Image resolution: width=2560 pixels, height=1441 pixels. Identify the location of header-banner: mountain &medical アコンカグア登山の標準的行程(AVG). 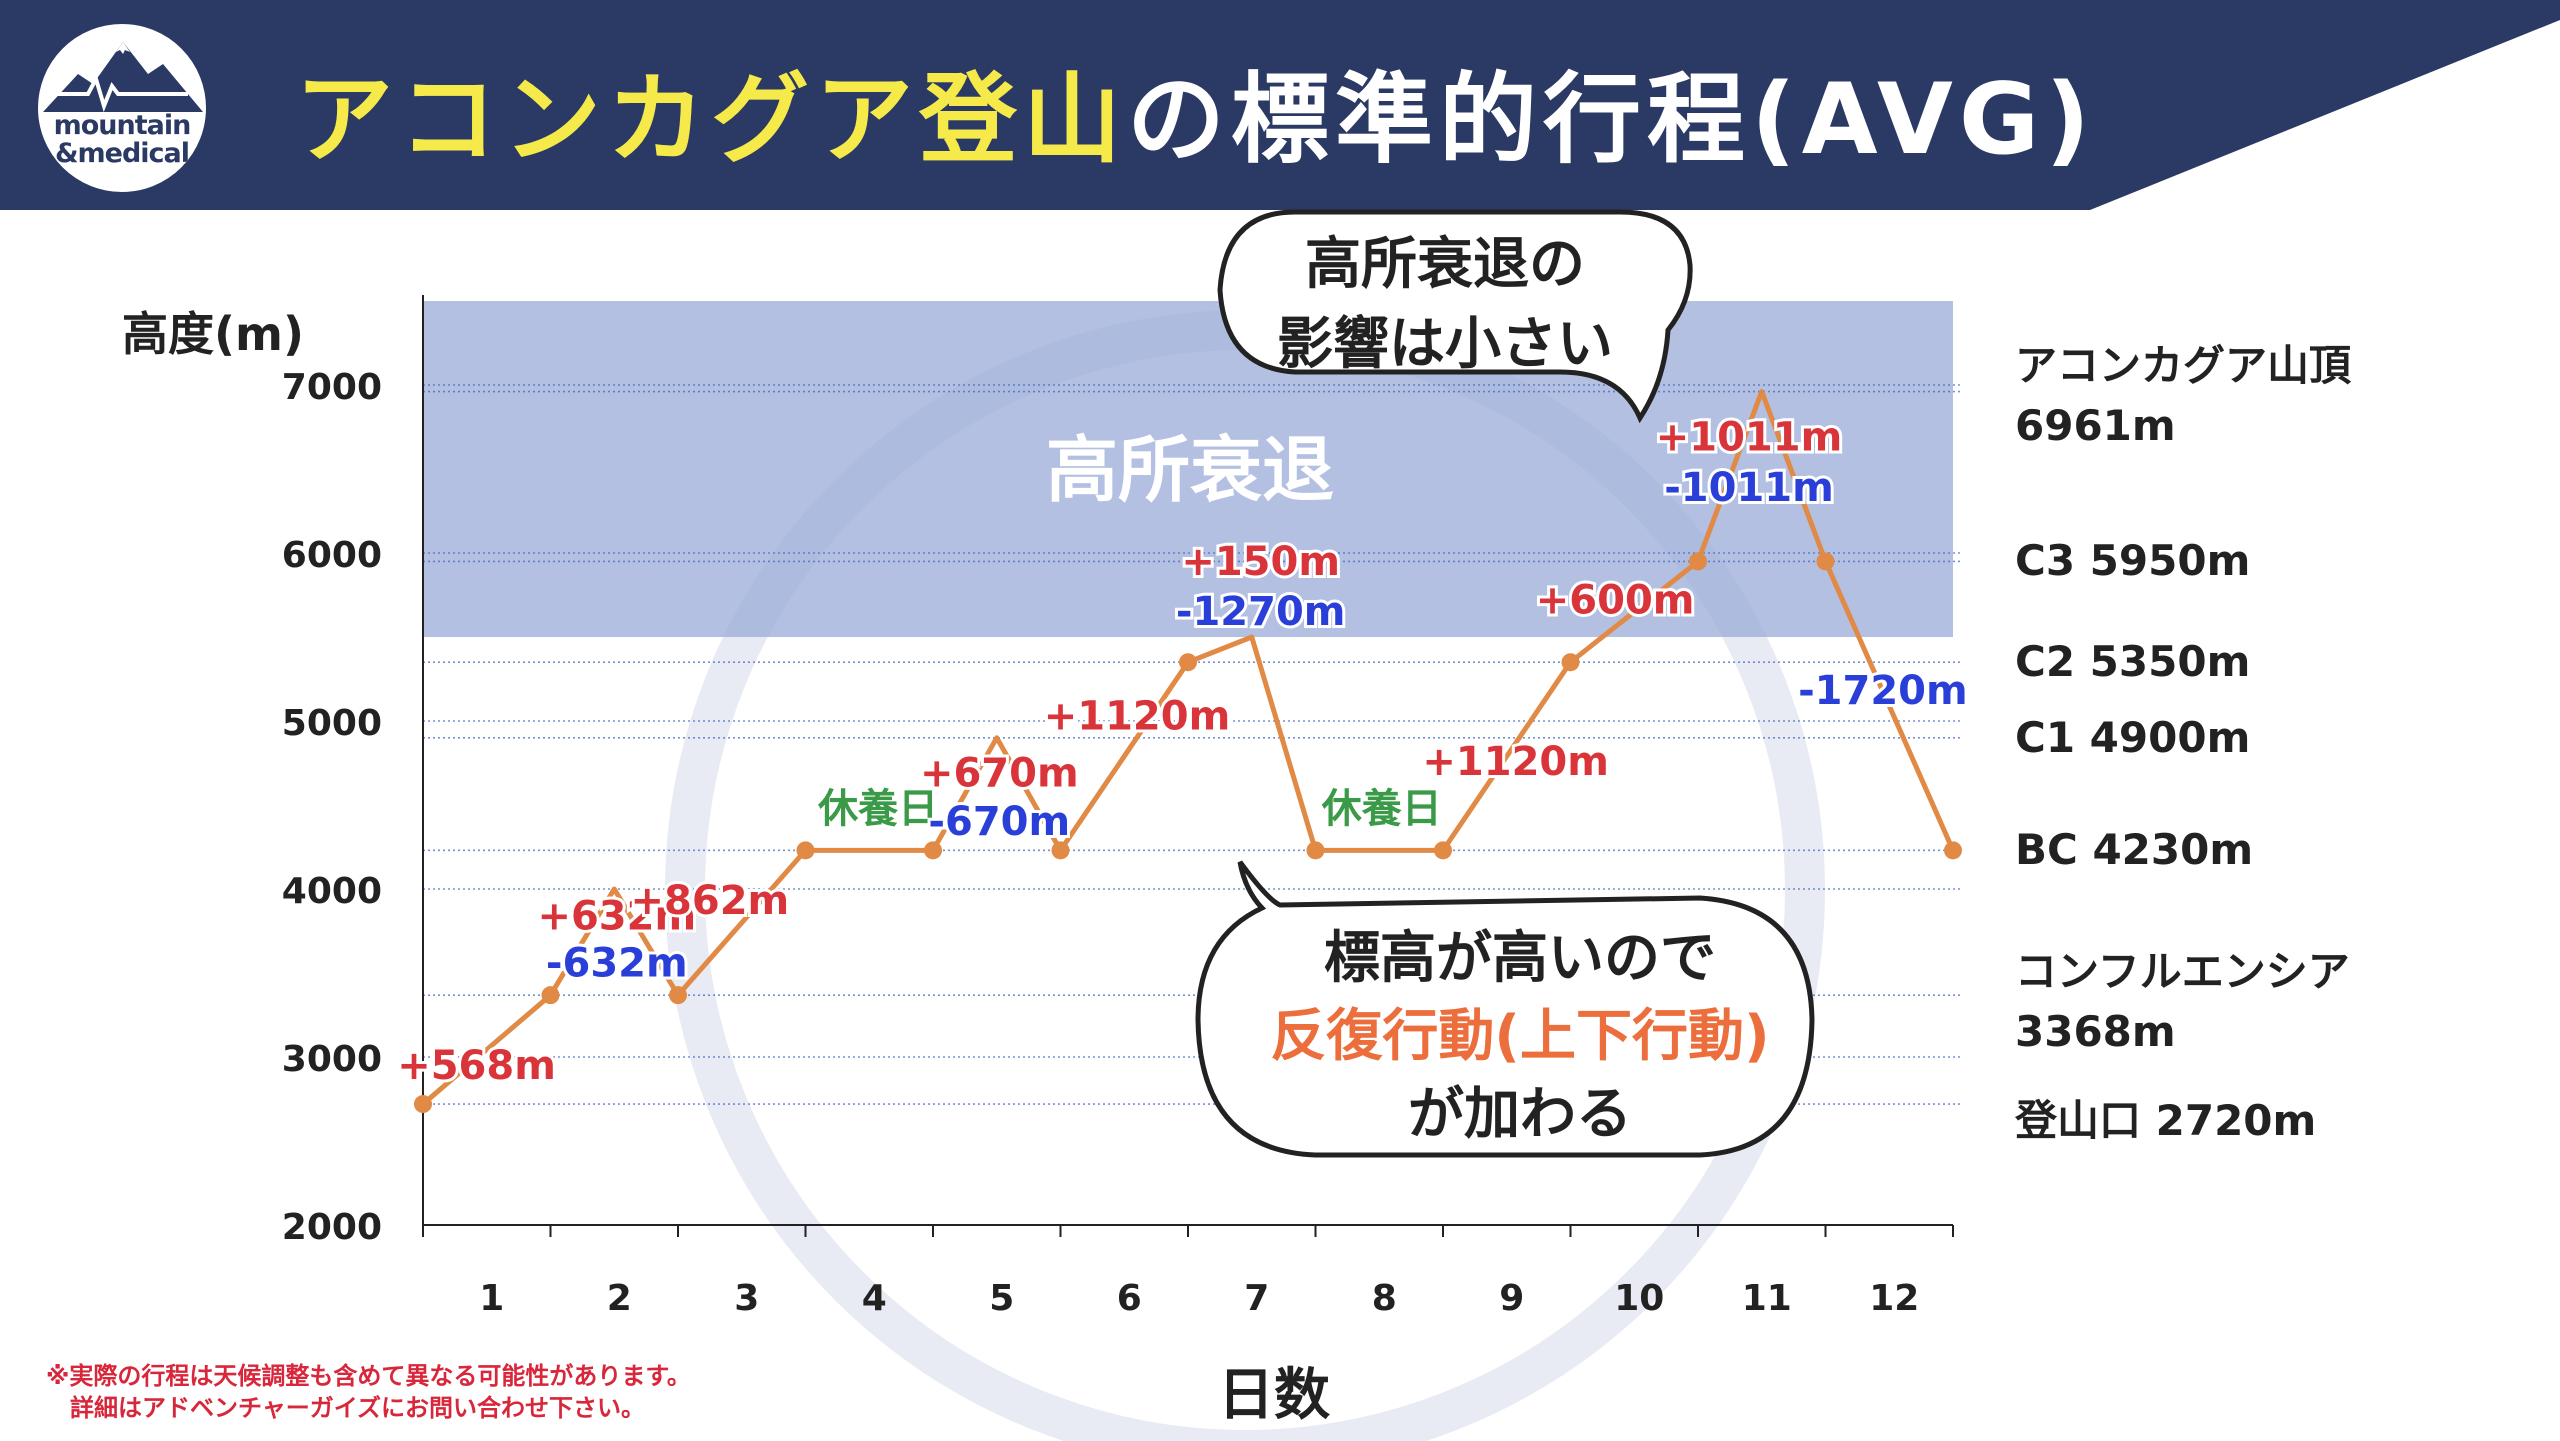
(1280, 105).